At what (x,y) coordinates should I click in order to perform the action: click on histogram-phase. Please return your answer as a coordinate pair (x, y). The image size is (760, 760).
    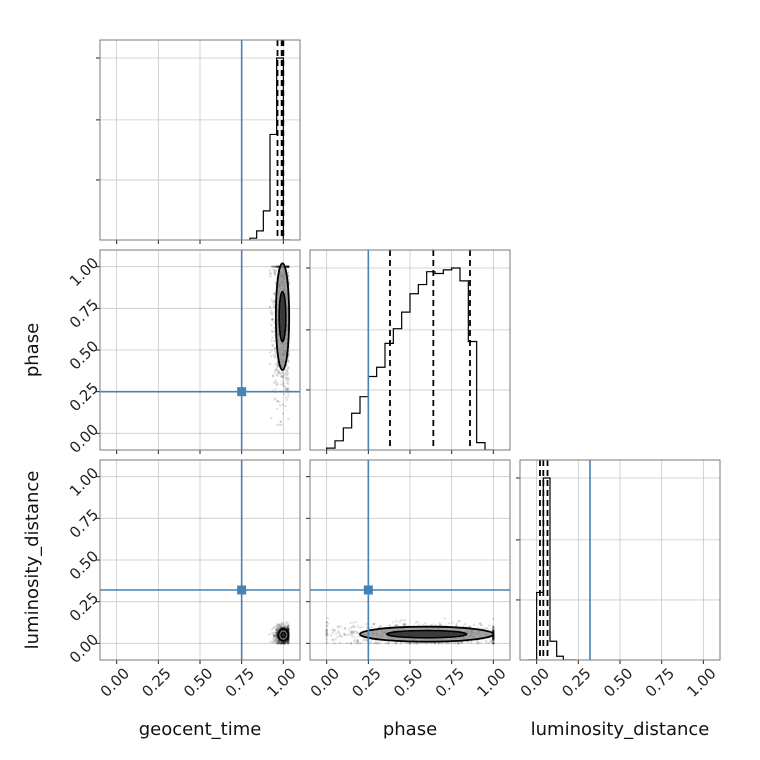
    Looking at the image, I should click on (410, 358).